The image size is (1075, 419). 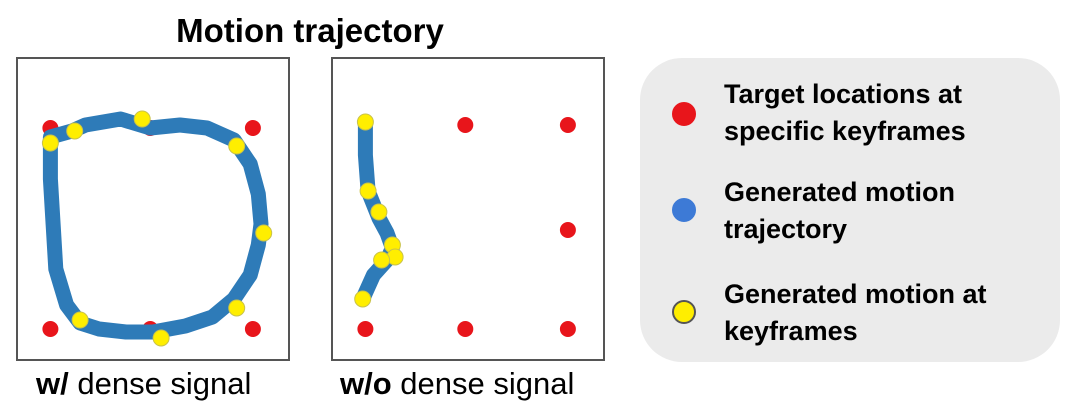 I want to click on legend-line: Generated motion at, so click(x=855, y=294).